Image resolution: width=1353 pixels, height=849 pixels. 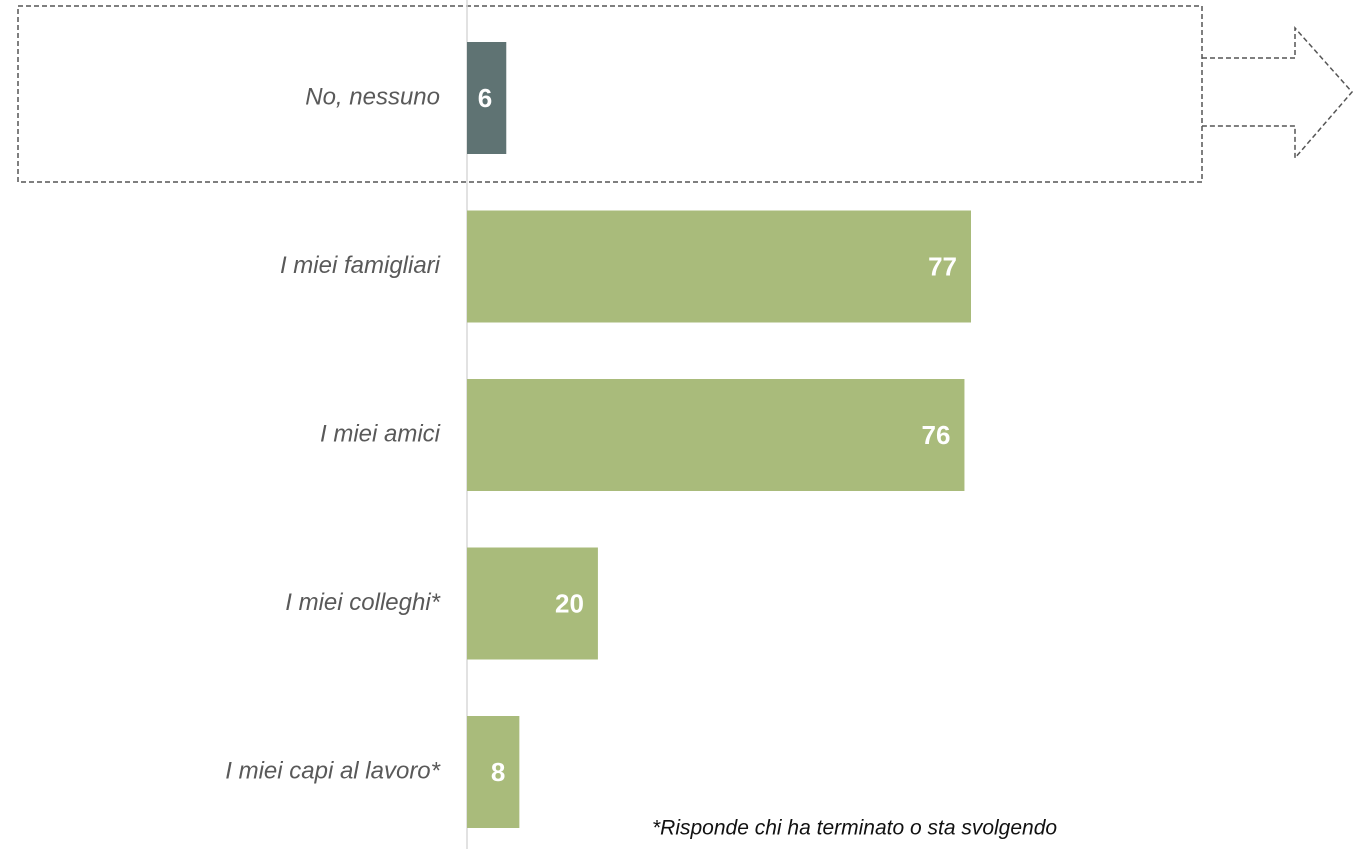 I want to click on value-label: 8, so click(x=498, y=772).